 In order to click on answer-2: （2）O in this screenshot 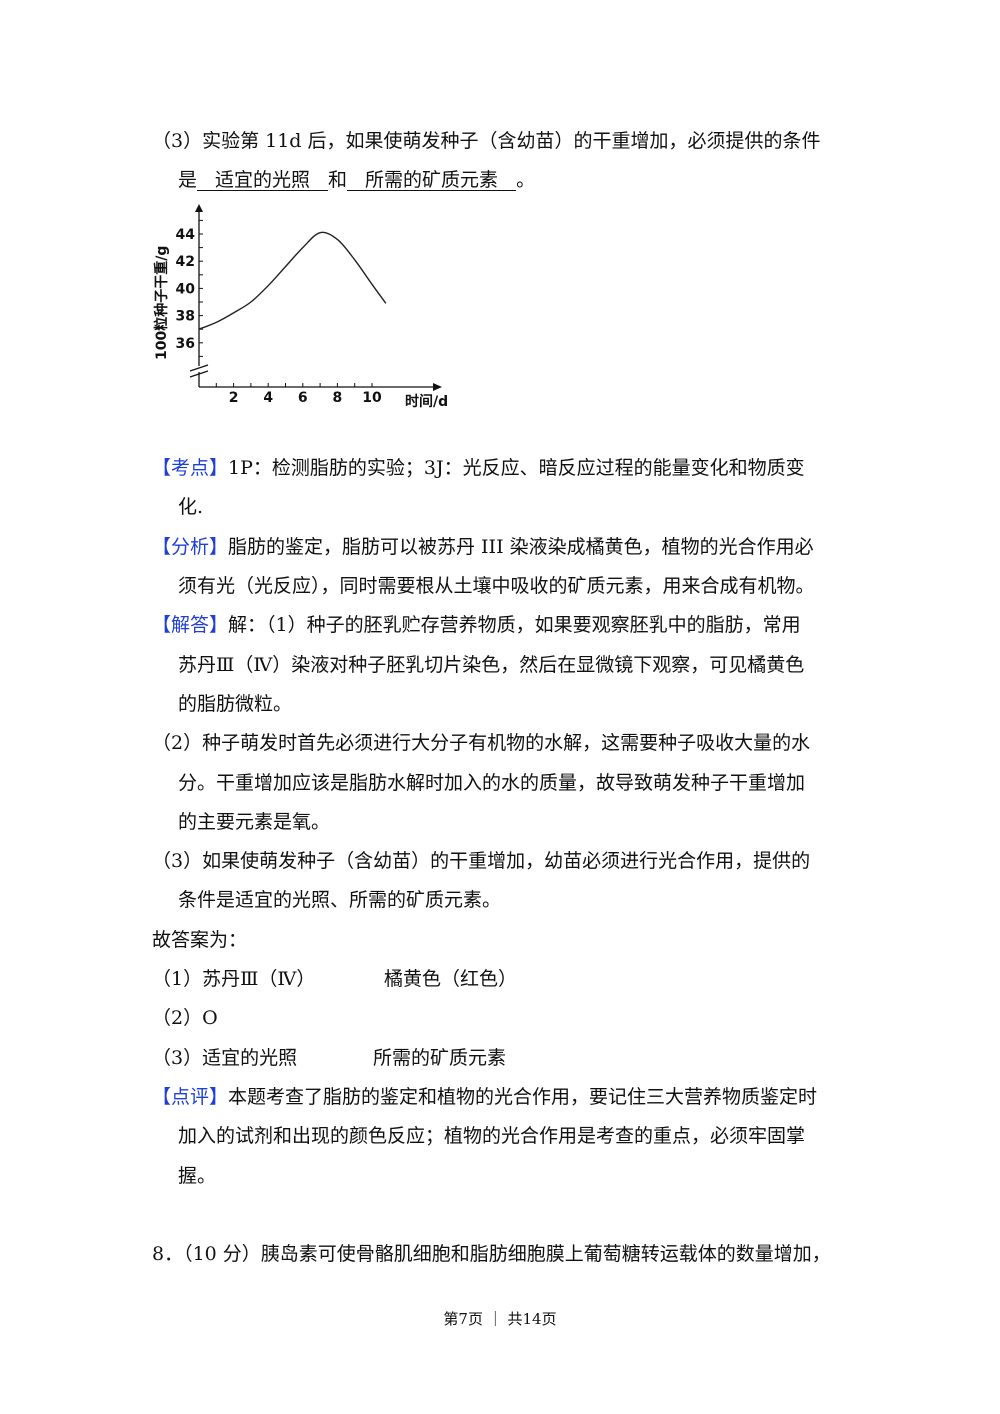, I will do `click(185, 1018)`.